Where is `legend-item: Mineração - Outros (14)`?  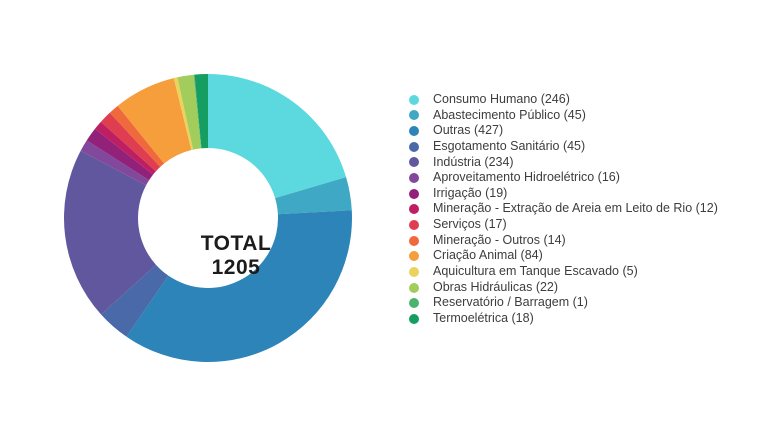 legend-item: Mineração - Outros (14) is located at coordinates (563, 241).